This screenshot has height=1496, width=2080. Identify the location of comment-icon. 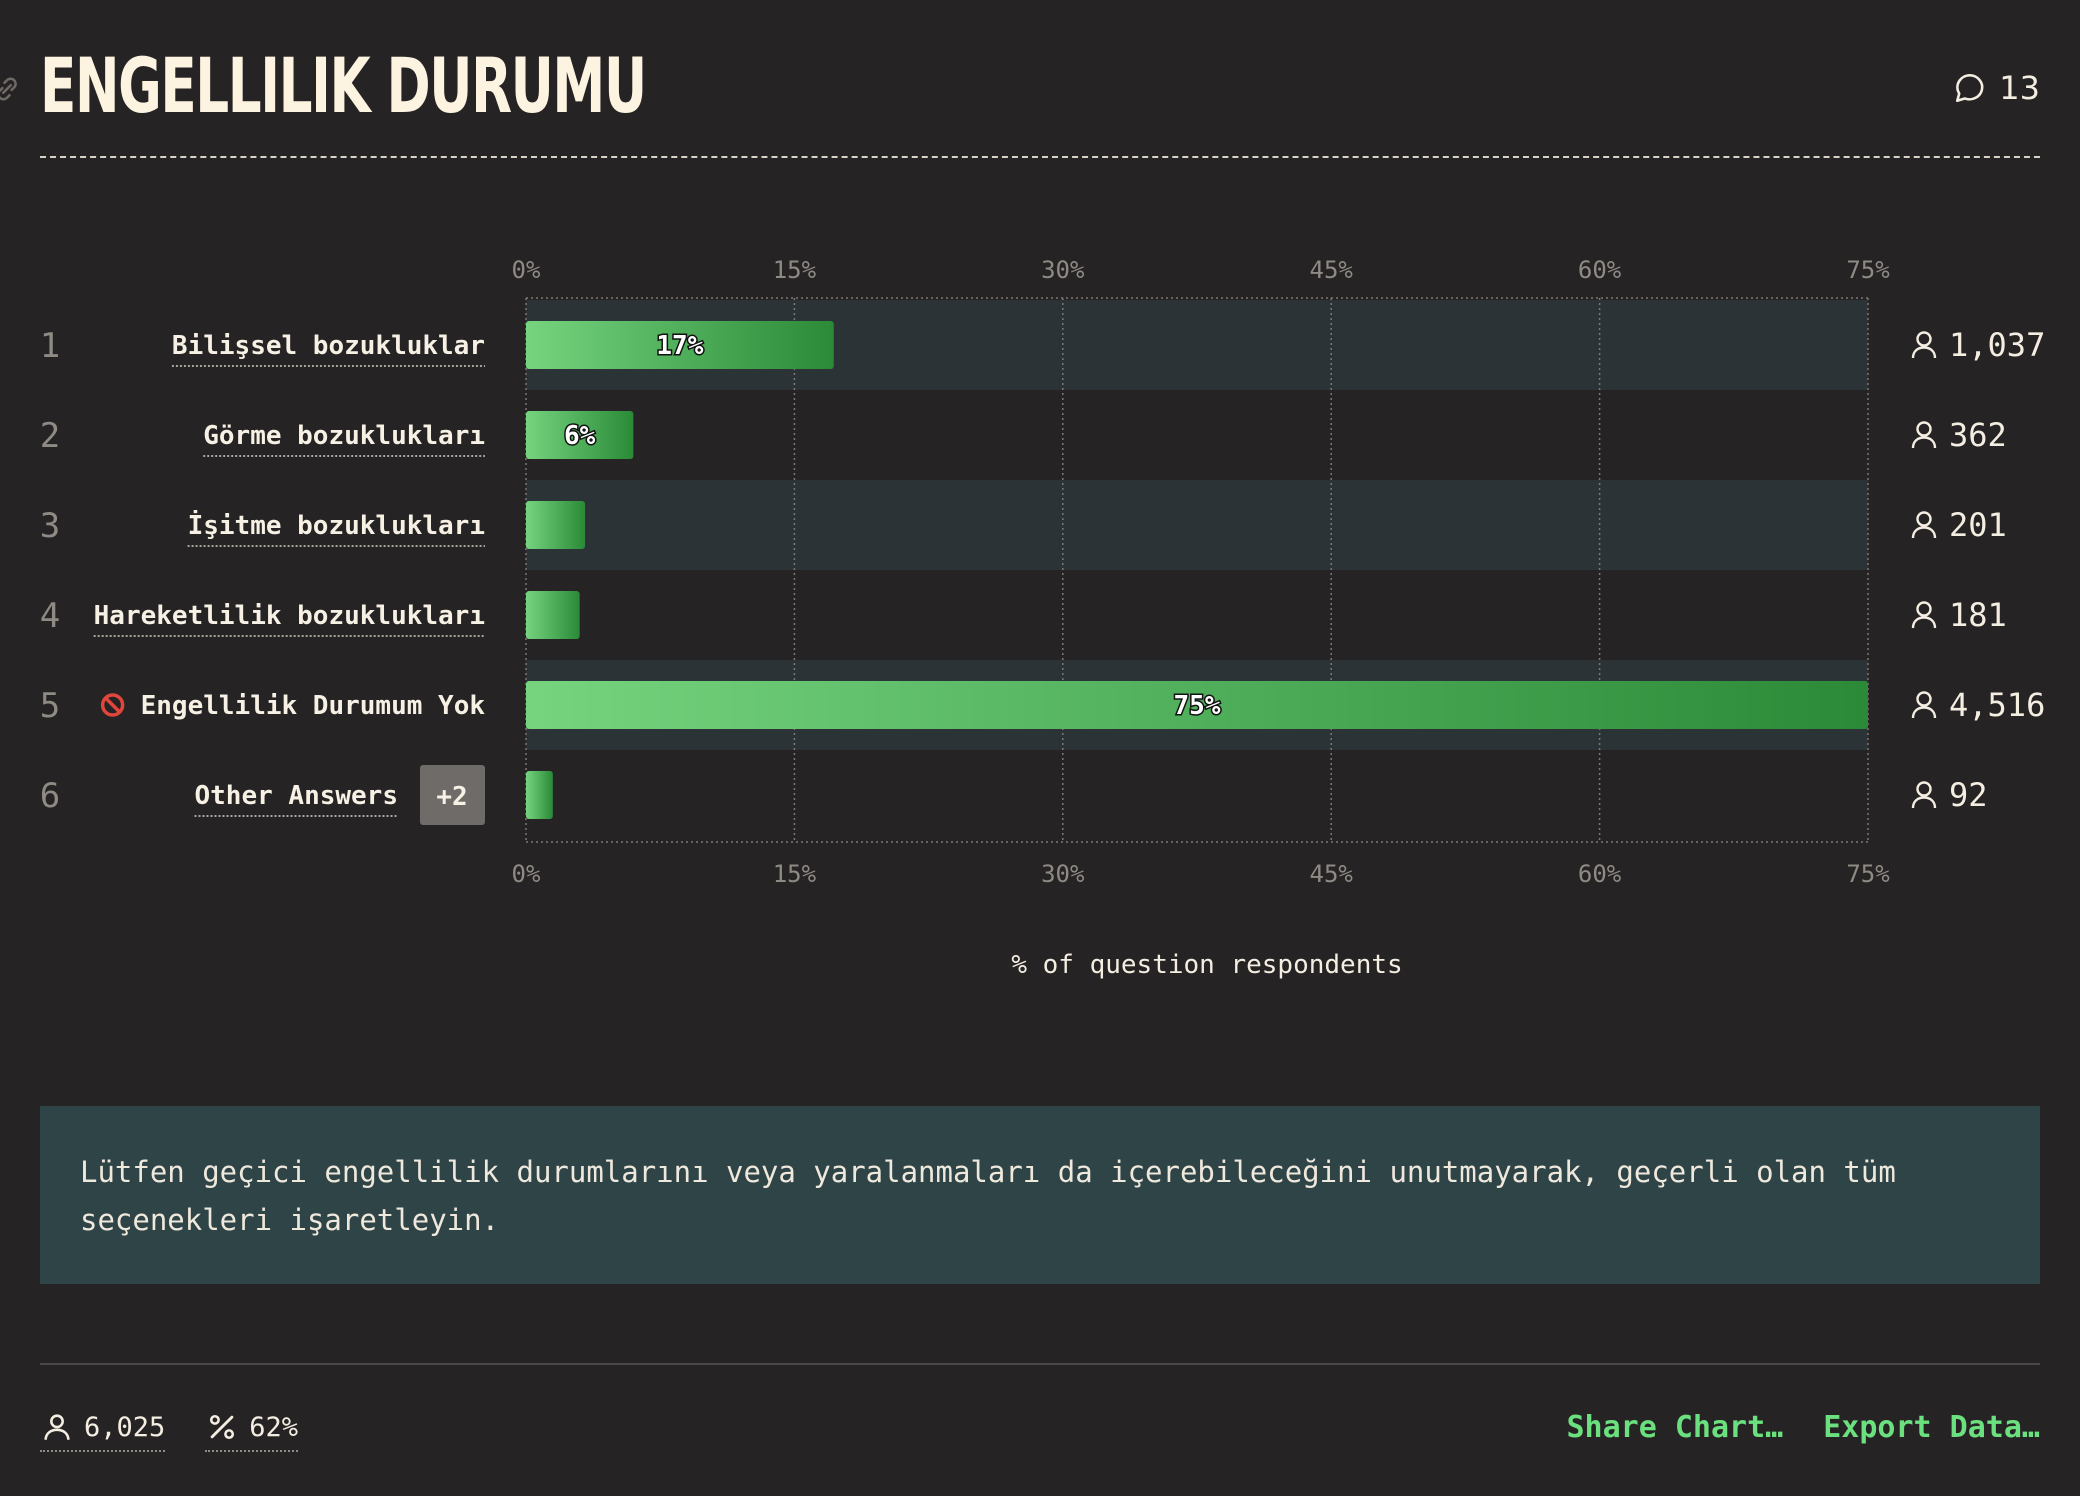
(1970, 88).